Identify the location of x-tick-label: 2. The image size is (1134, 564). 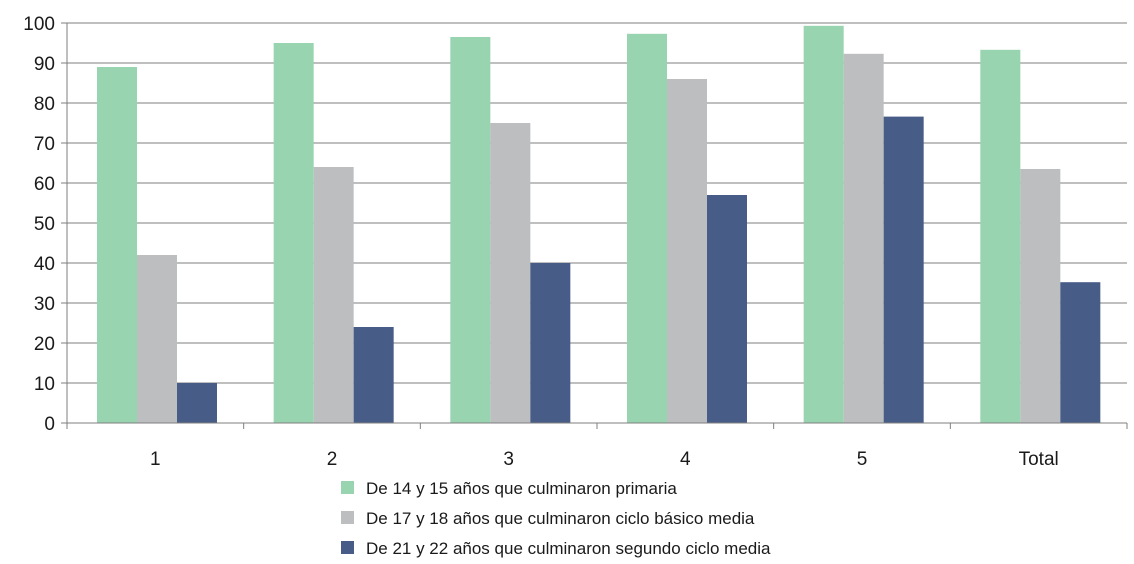
(332, 459).